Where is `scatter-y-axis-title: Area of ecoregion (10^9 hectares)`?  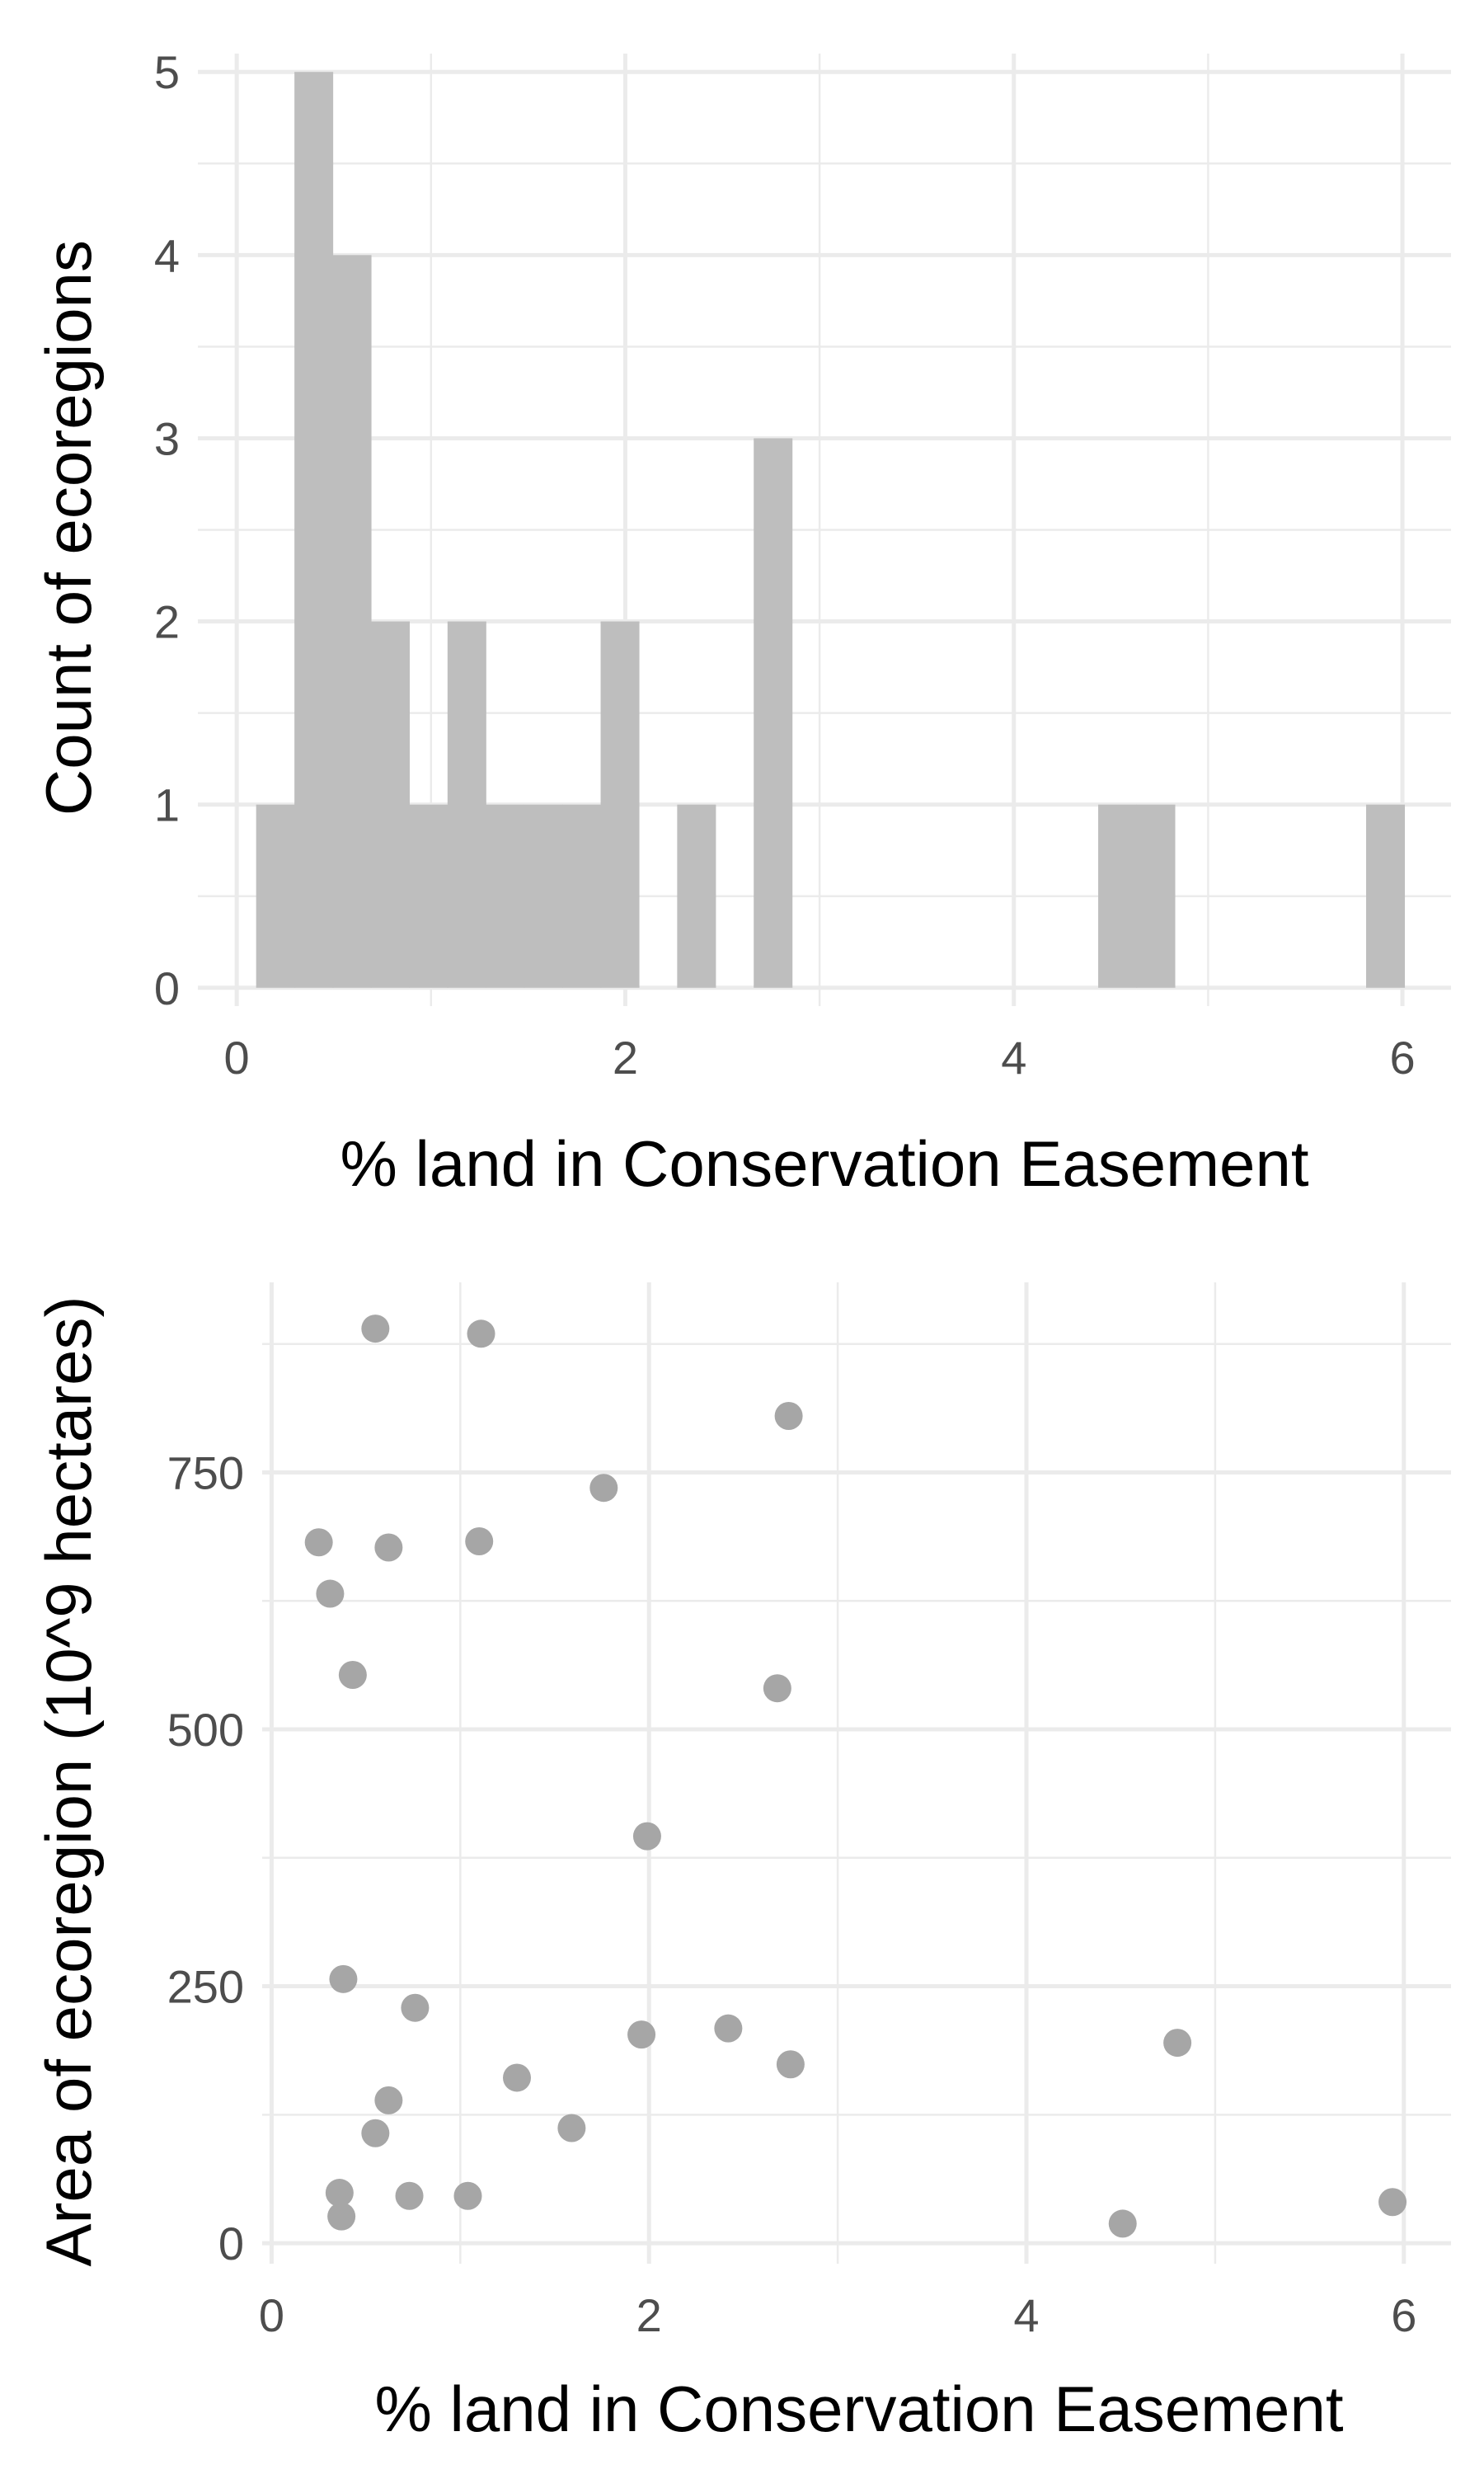 scatter-y-axis-title: Area of ecoregion (10^9 hectares) is located at coordinates (68, 1781).